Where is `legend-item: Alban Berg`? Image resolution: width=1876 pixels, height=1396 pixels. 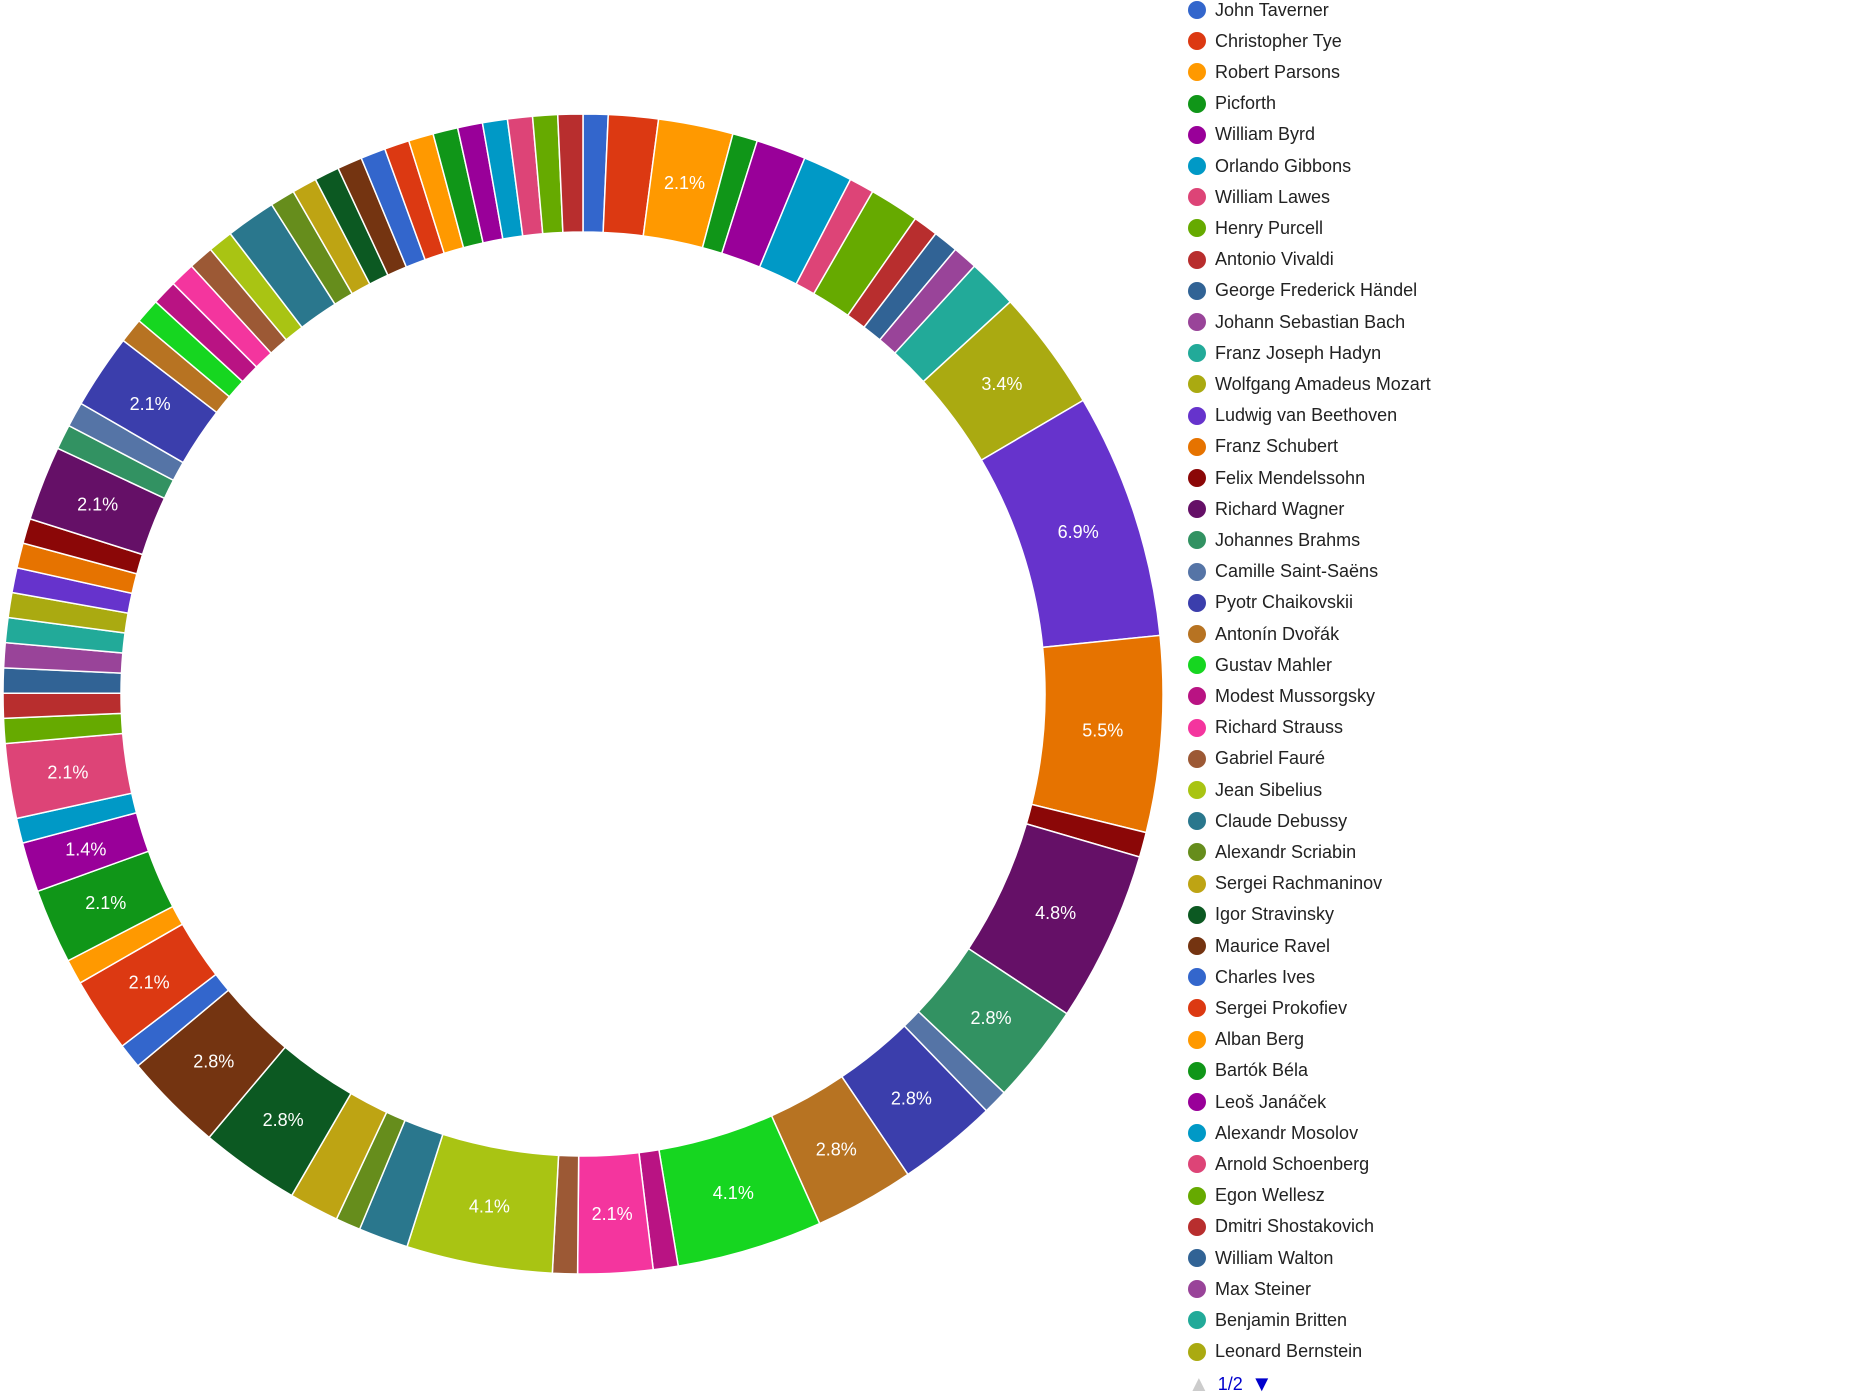 legend-item: Alban Berg is located at coordinates (1246, 1040).